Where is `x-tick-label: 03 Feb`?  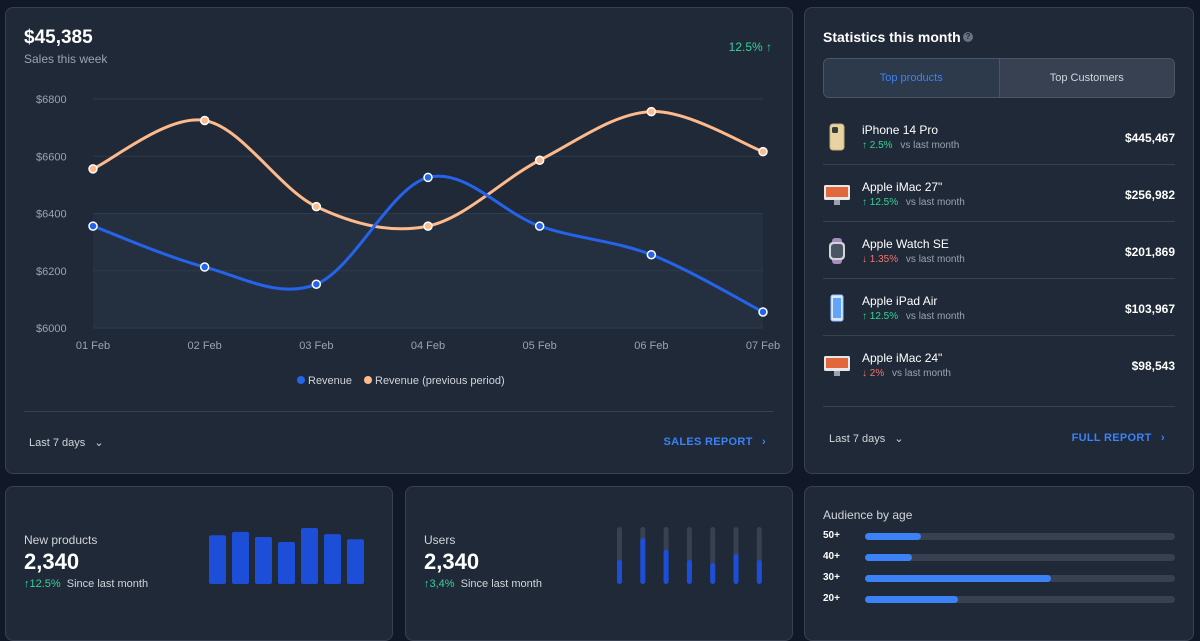
x-tick-label: 03 Feb is located at coordinates (316, 346).